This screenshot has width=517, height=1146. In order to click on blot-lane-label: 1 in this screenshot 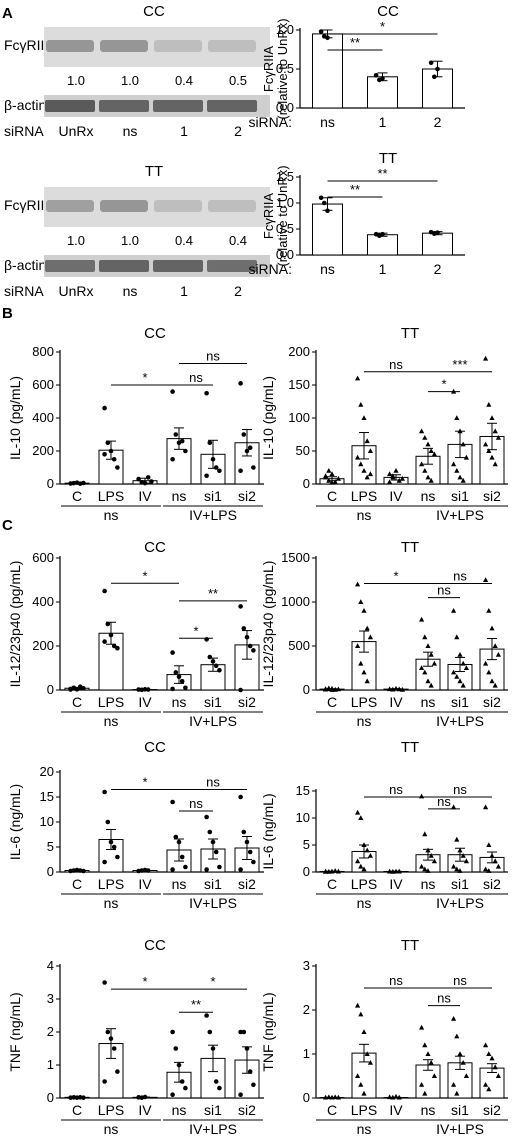, I will do `click(184, 291)`.